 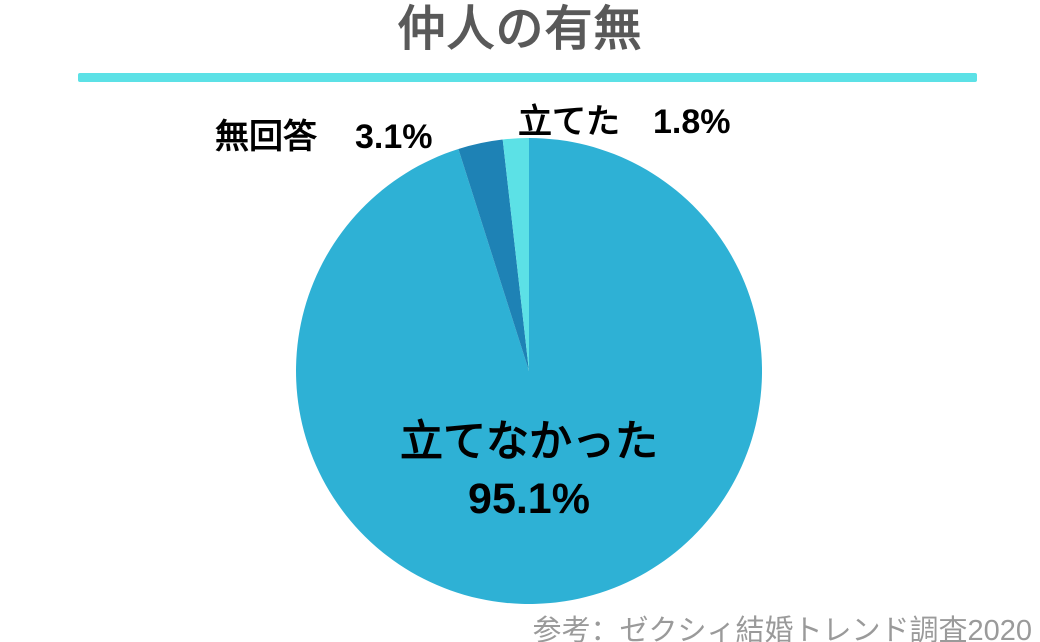 What do you see at coordinates (266, 137) in the screenshot?
I see `callout-no-answer-label: 無回答` at bounding box center [266, 137].